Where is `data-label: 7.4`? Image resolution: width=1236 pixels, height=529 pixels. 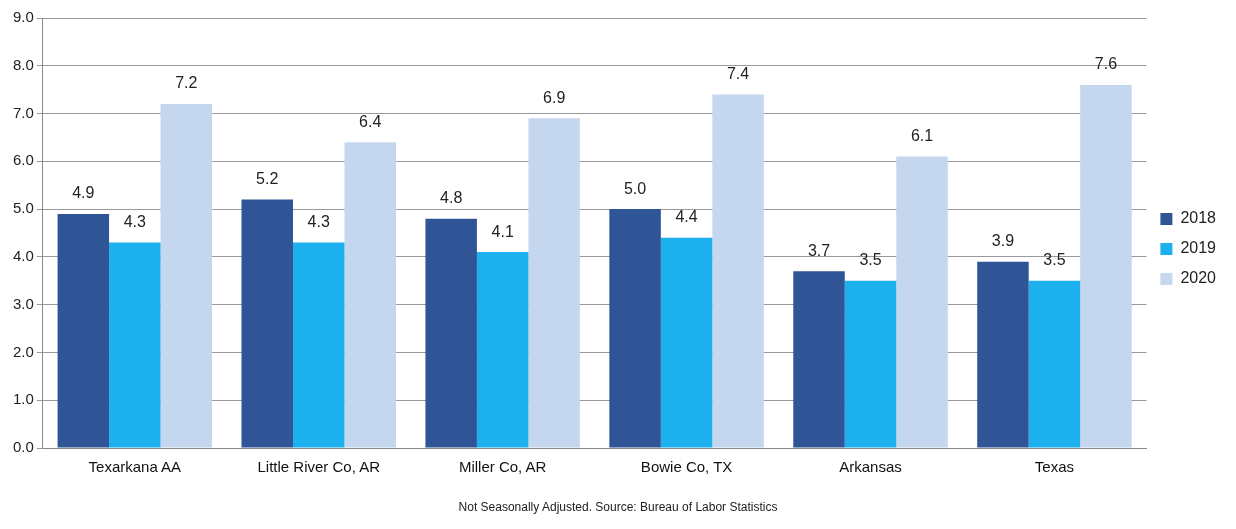
data-label: 7.4 is located at coordinates (738, 73).